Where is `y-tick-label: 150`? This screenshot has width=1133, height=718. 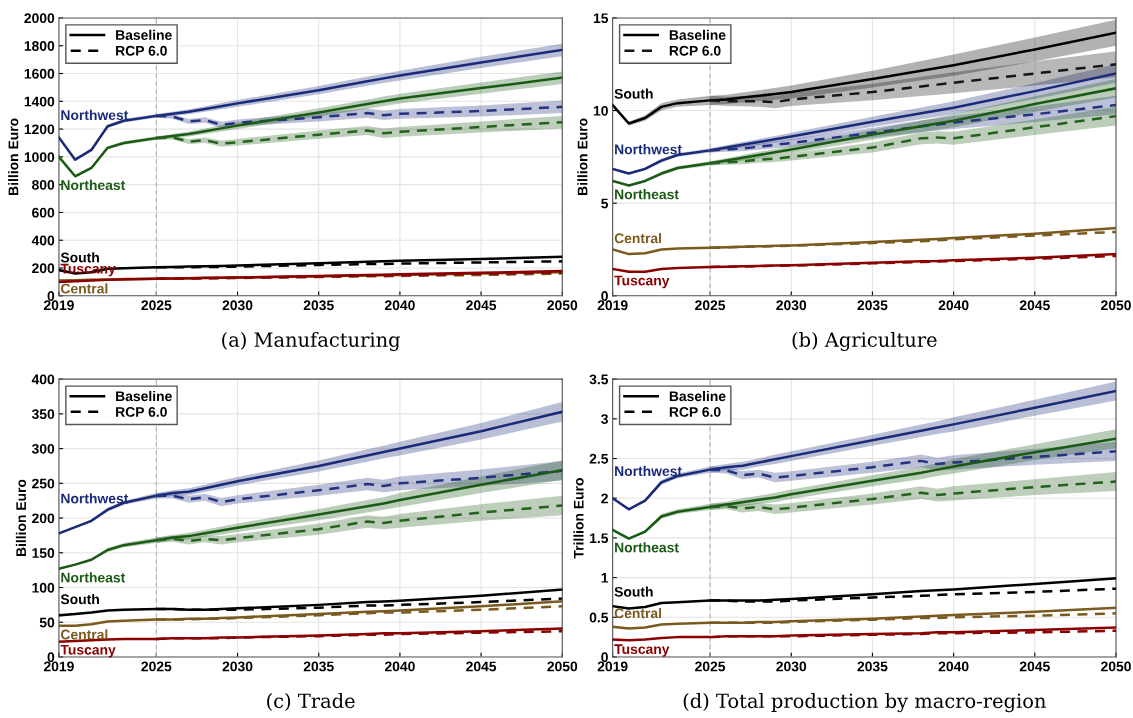
y-tick-label: 150 is located at coordinates (43, 553).